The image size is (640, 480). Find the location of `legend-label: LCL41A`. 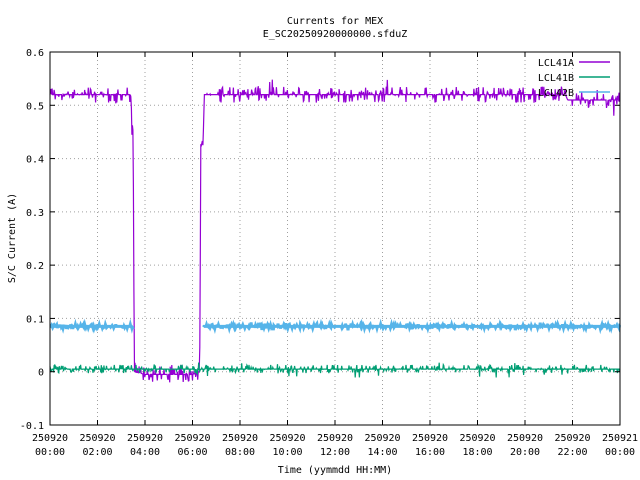

legend-label: LCL41A is located at coordinates (556, 63).